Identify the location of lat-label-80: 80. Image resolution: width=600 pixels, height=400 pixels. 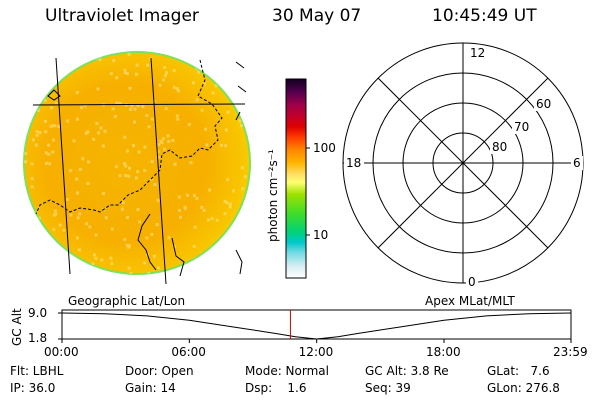
(500, 147).